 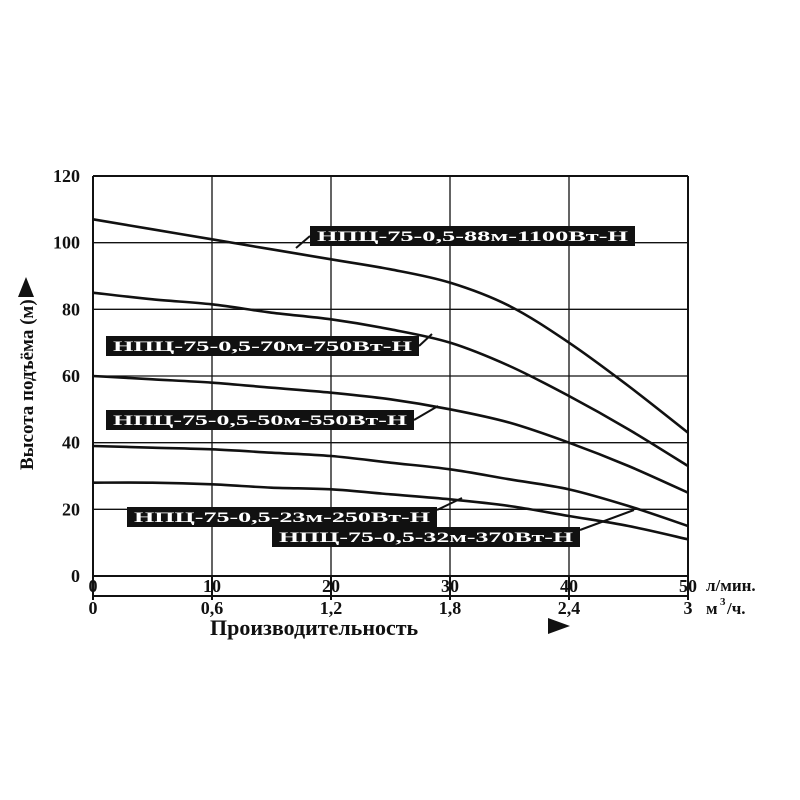 What do you see at coordinates (688, 608) in the screenshot?
I see `x-tick-label-m3h: 3` at bounding box center [688, 608].